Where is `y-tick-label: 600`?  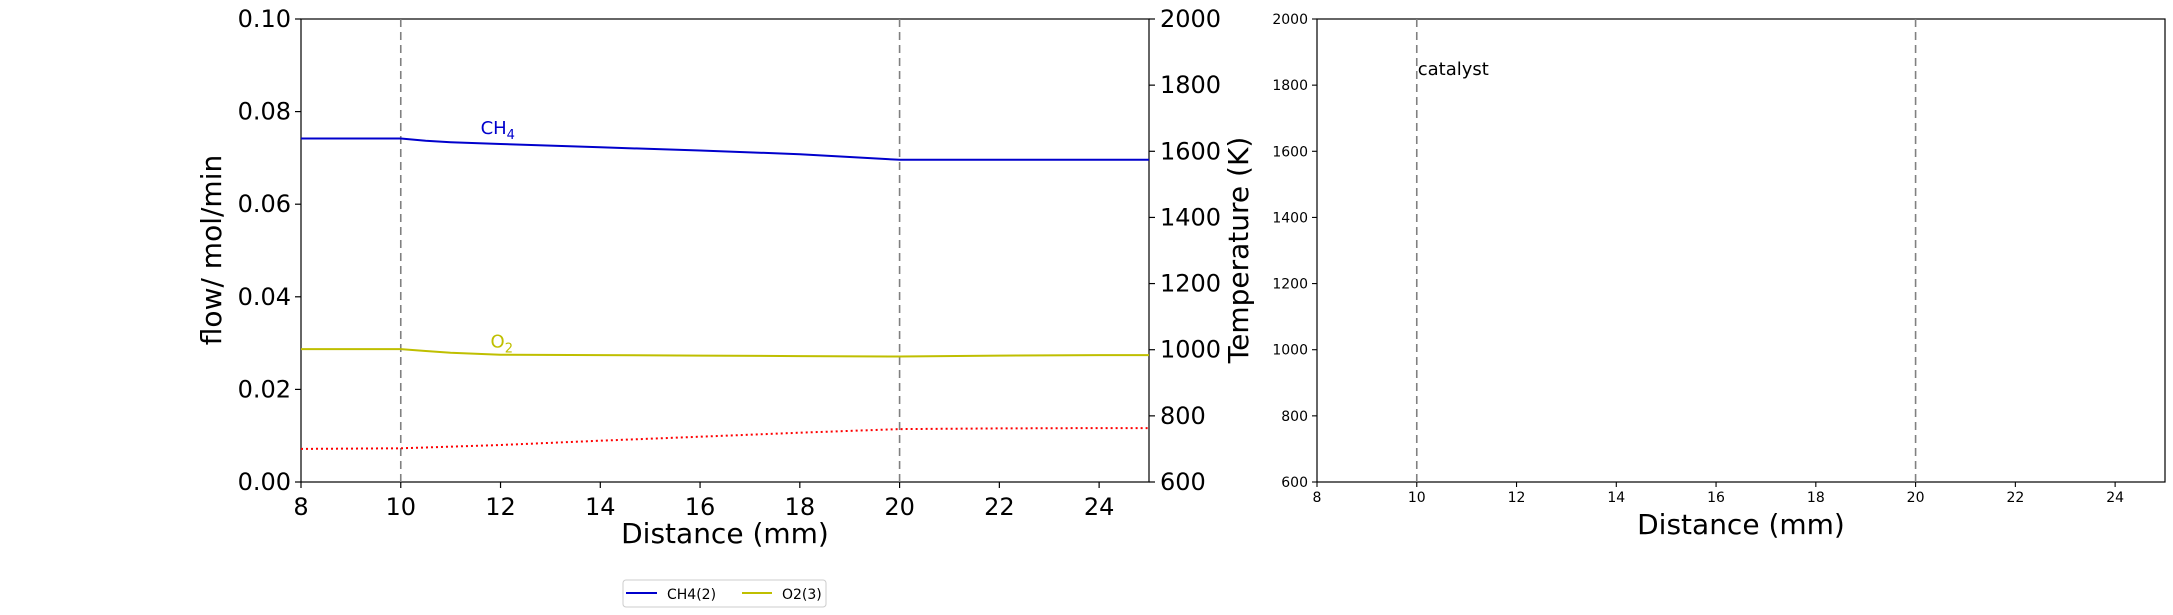
y-tick-label: 600 is located at coordinates (1294, 483).